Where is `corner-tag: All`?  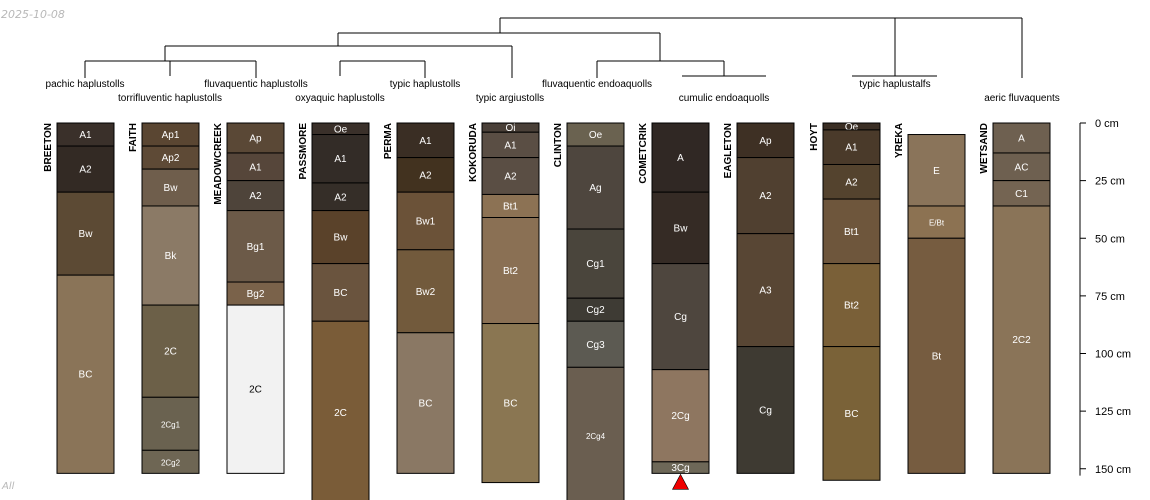 corner-tag: All is located at coordinates (8, 486).